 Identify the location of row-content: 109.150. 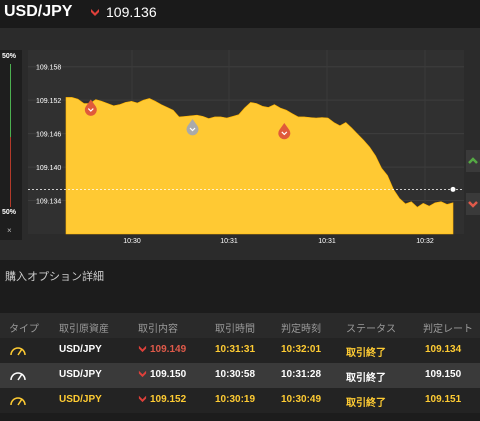
(162, 374).